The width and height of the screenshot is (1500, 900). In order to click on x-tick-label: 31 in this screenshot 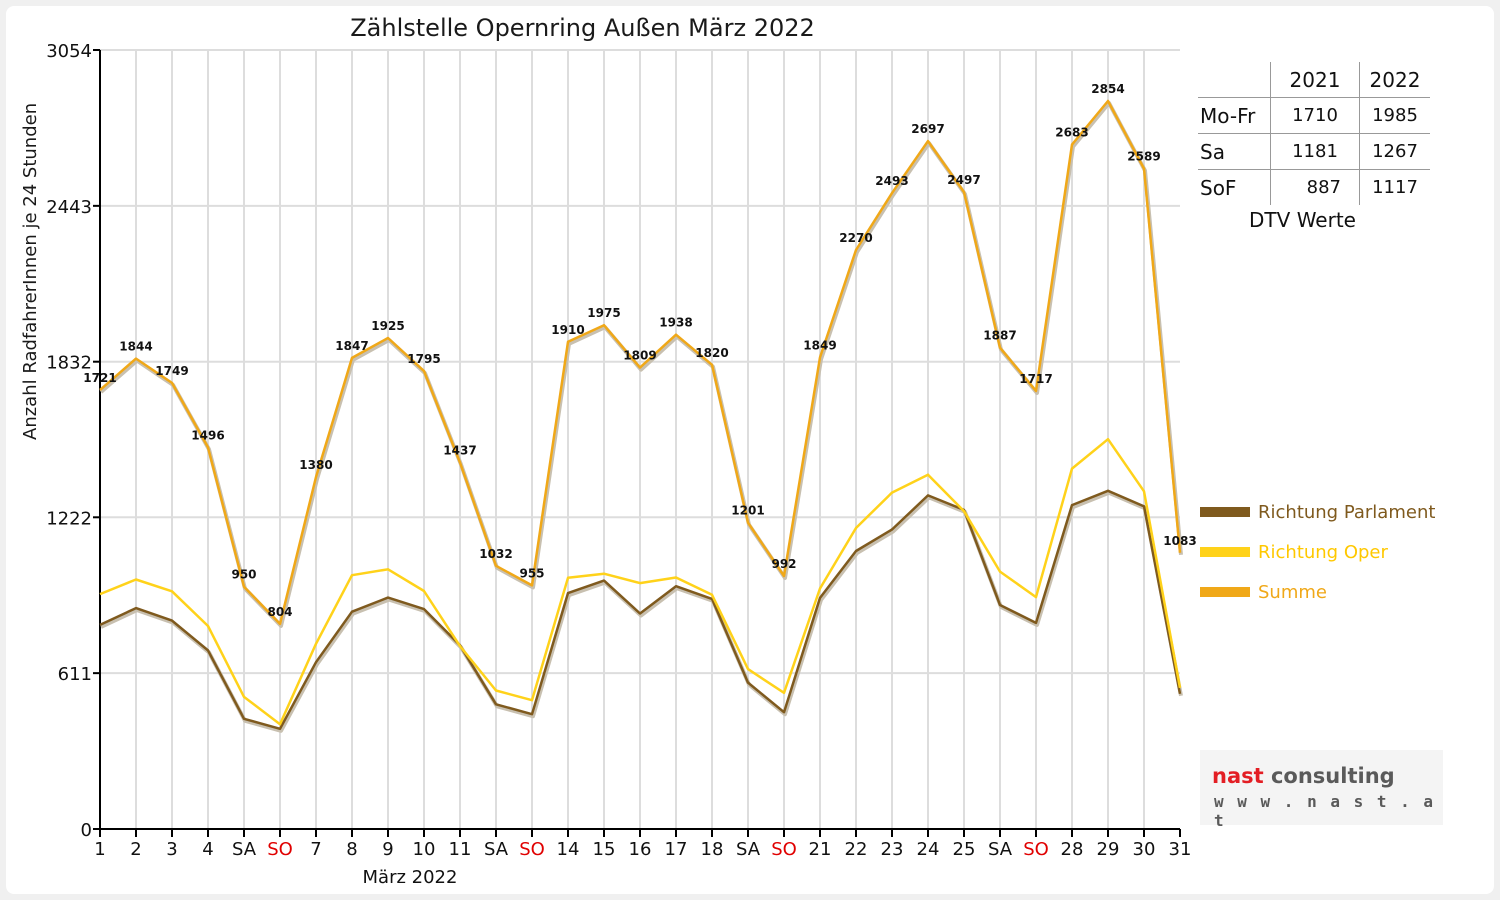, I will do `click(1180, 849)`.